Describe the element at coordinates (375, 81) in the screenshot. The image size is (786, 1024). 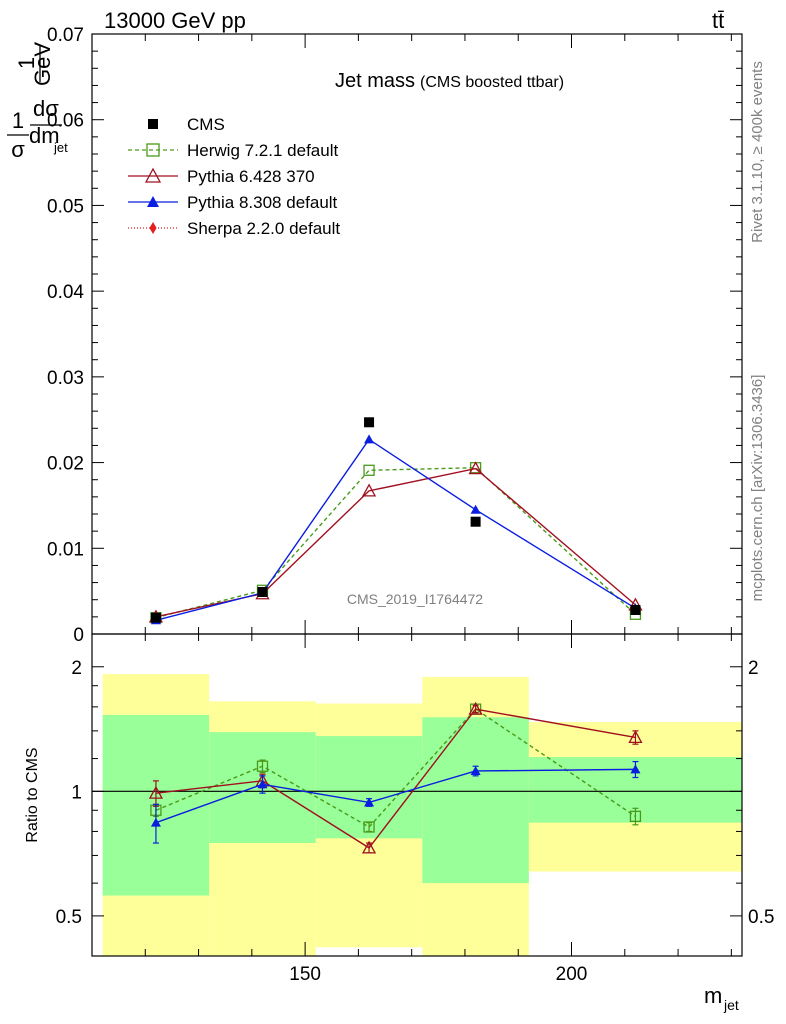
I see `chart-title: Jet mass` at that location.